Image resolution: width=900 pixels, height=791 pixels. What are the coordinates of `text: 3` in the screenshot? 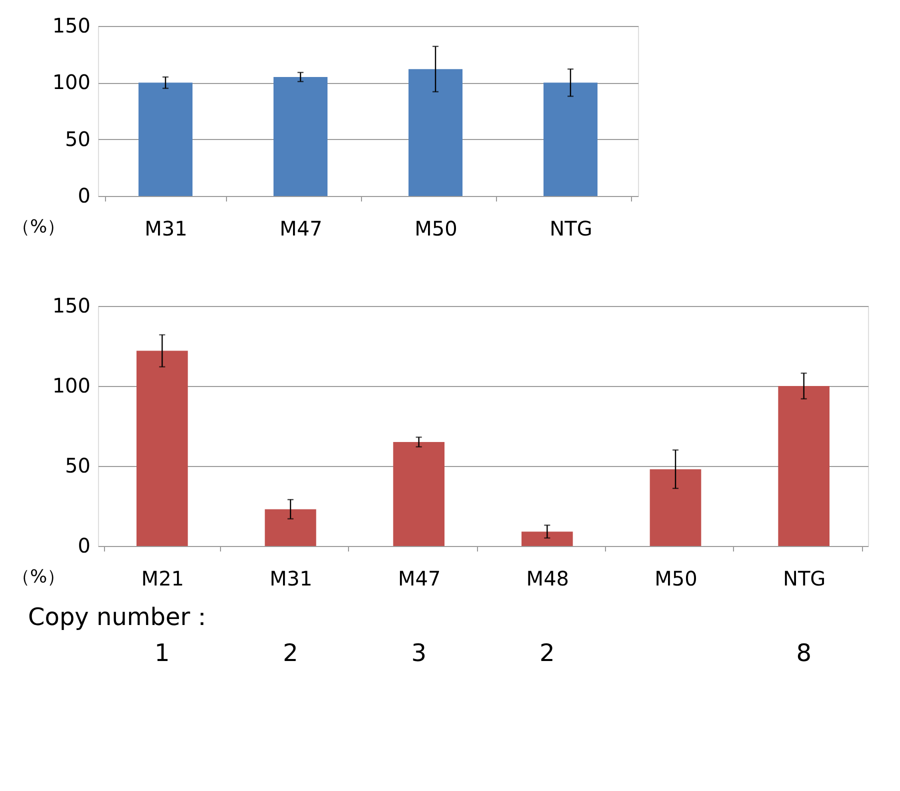 It's located at (418, 653).